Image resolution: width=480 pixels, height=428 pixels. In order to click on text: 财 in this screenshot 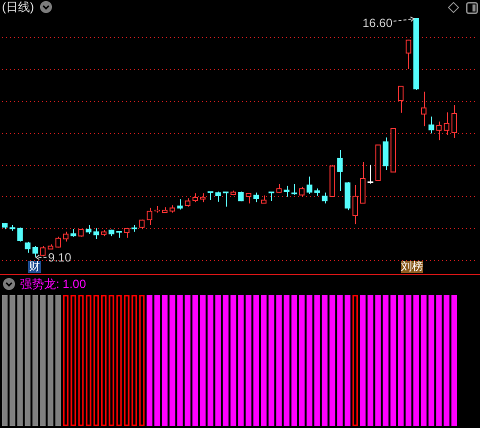, I will do `click(34, 267)`.